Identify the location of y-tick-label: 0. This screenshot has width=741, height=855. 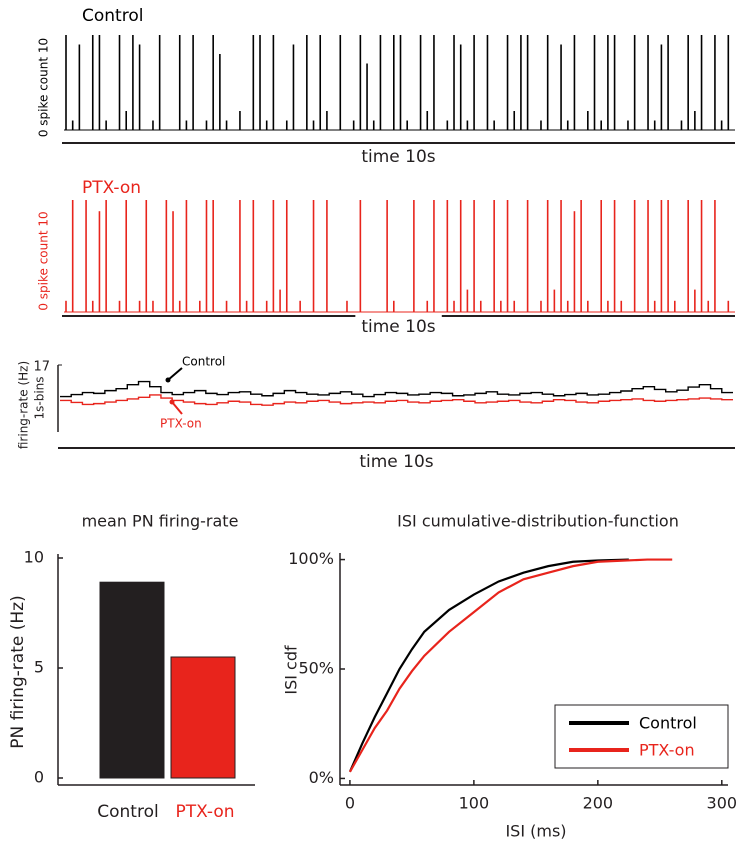
(39, 777).